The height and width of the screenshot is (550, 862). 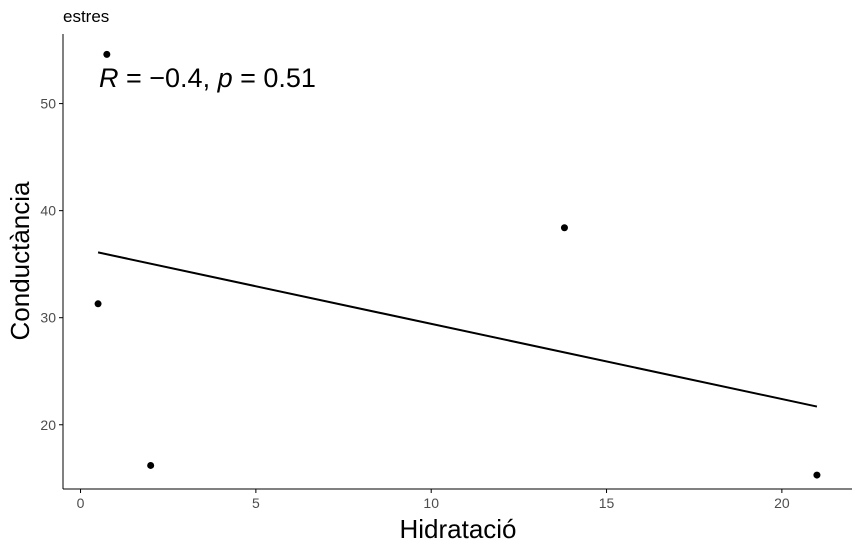 What do you see at coordinates (274, 78) in the screenshot?
I see `annotation-p-text: = 0.51` at bounding box center [274, 78].